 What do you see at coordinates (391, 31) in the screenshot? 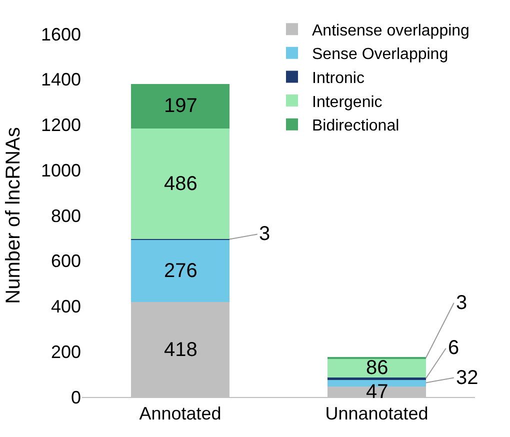
I see `legend-label: Antisense overlapping` at bounding box center [391, 31].